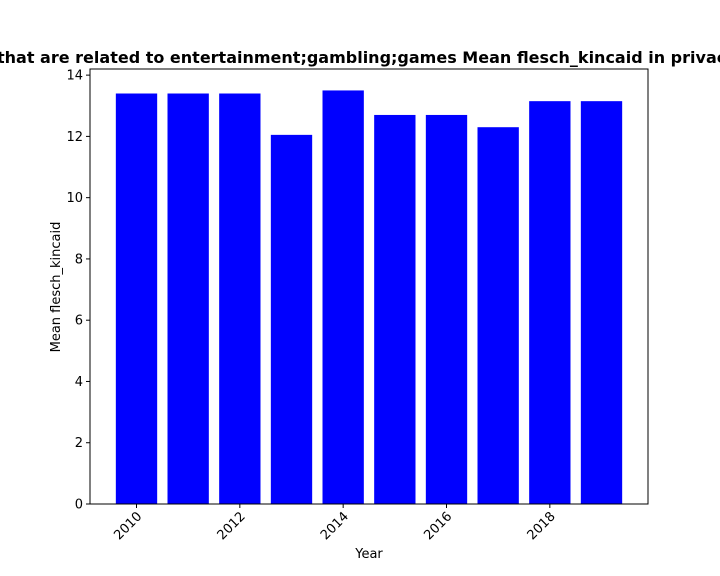 This screenshot has width=720, height=576. What do you see at coordinates (74, 137) in the screenshot?
I see `y-tick-label: 12` at bounding box center [74, 137].